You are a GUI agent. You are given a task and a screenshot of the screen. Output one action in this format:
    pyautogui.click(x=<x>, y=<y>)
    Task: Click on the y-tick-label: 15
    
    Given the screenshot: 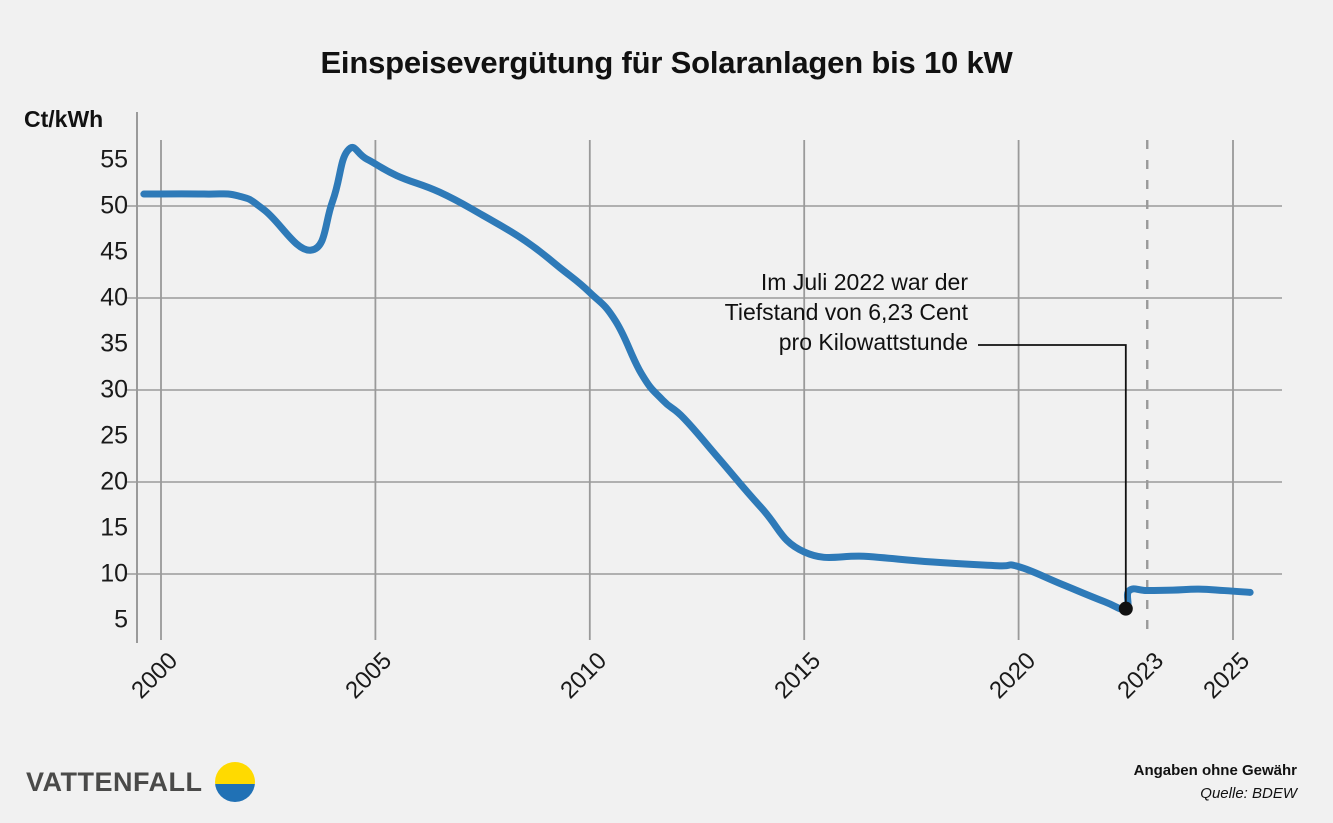 What is the action you would take?
    pyautogui.click(x=114, y=527)
    